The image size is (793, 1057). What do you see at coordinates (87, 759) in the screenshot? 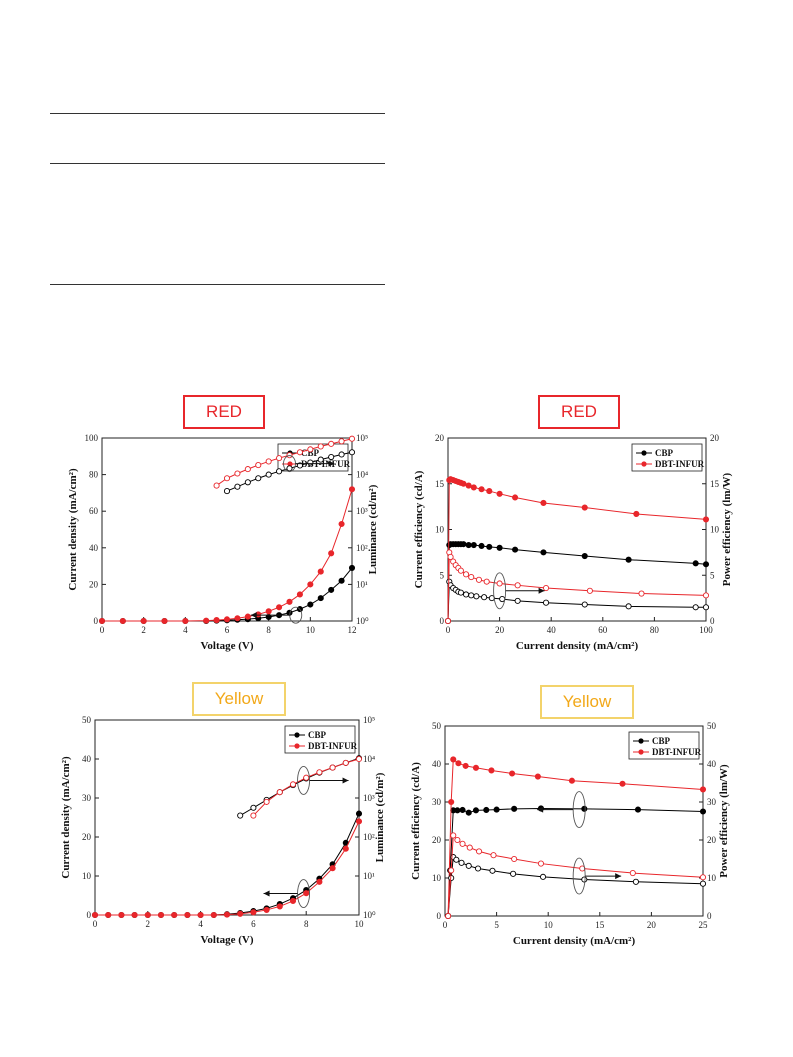
I see `y-tick-label: 40` at bounding box center [87, 759].